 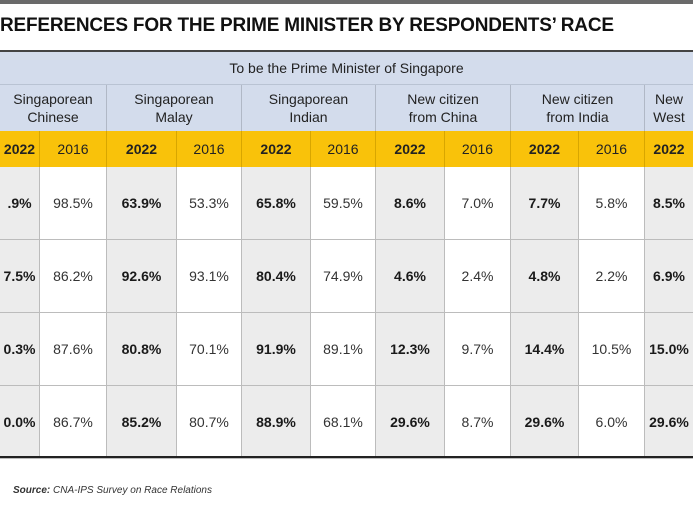 I want to click on group-header: Singaporean Indian, so click(x=309, y=108).